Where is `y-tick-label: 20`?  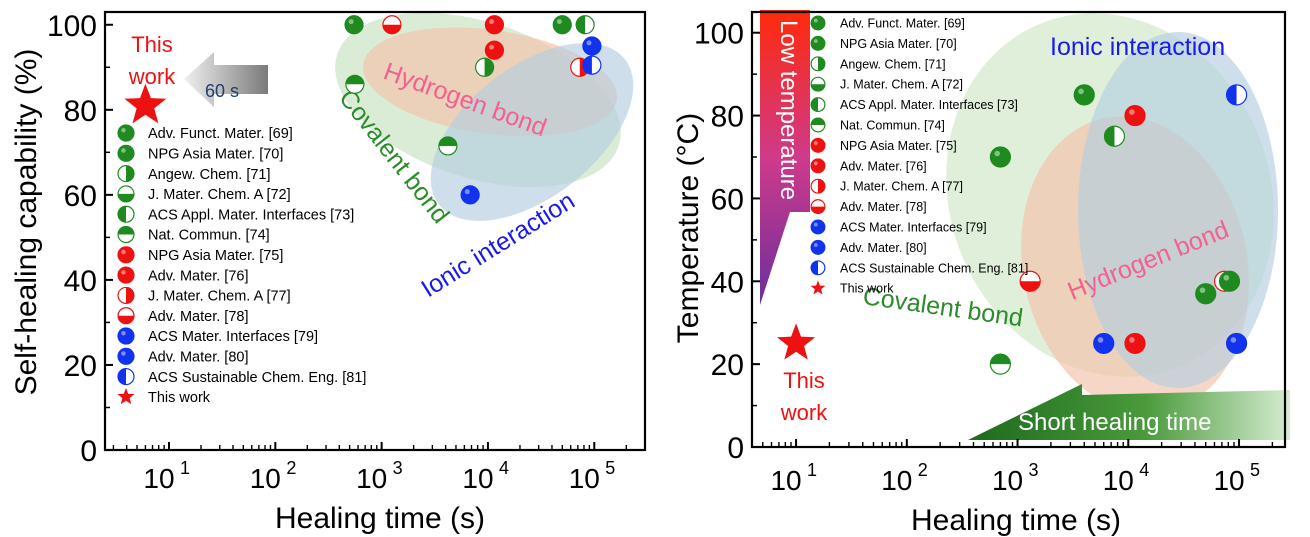 y-tick-label: 20 is located at coordinates (727, 365).